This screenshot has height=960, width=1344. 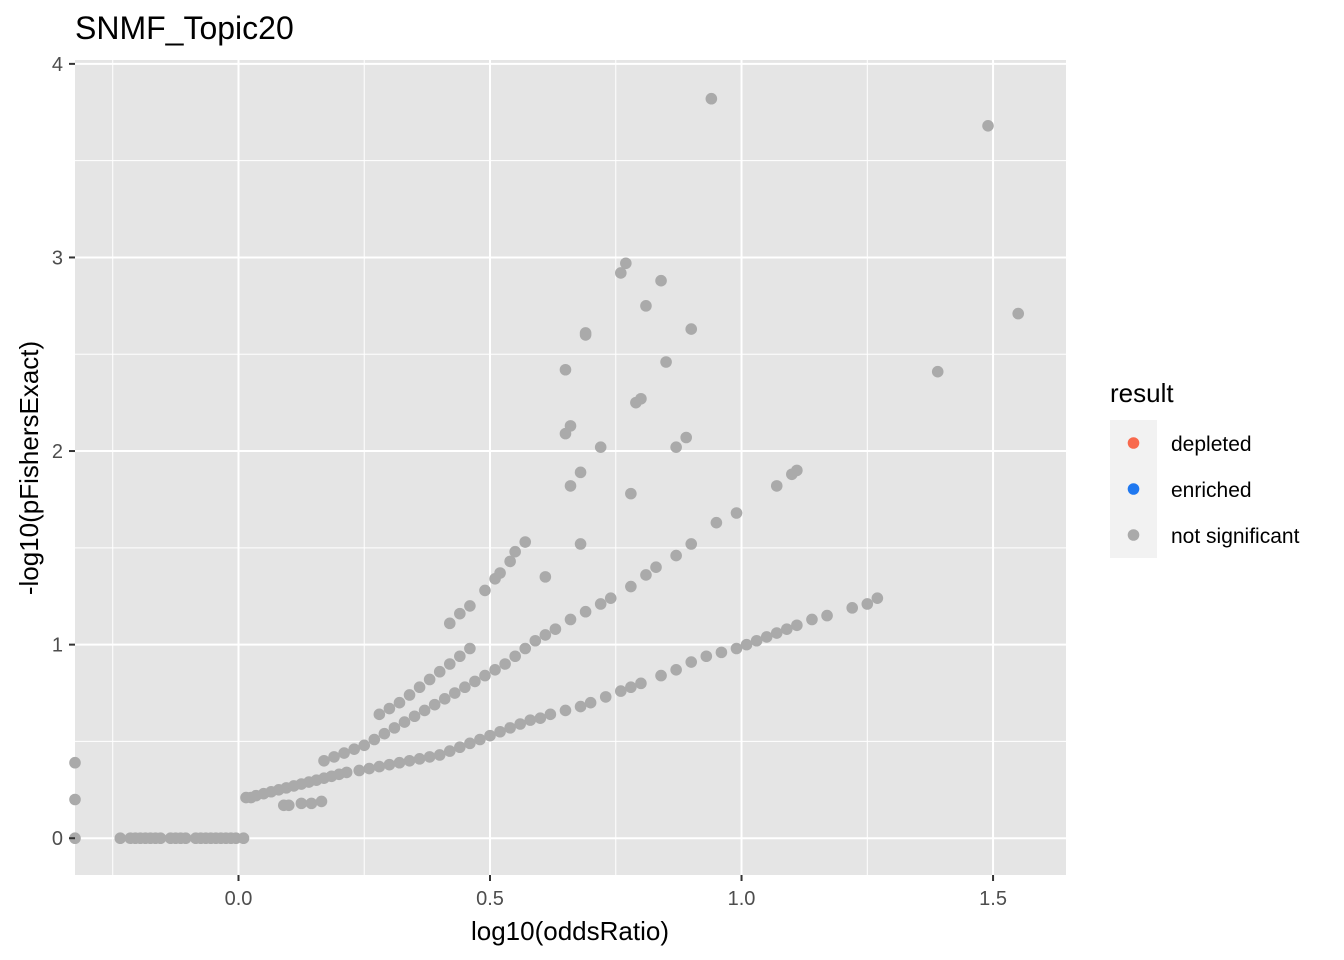 I want to click on x-tick-label: 1.0, so click(x=742, y=899).